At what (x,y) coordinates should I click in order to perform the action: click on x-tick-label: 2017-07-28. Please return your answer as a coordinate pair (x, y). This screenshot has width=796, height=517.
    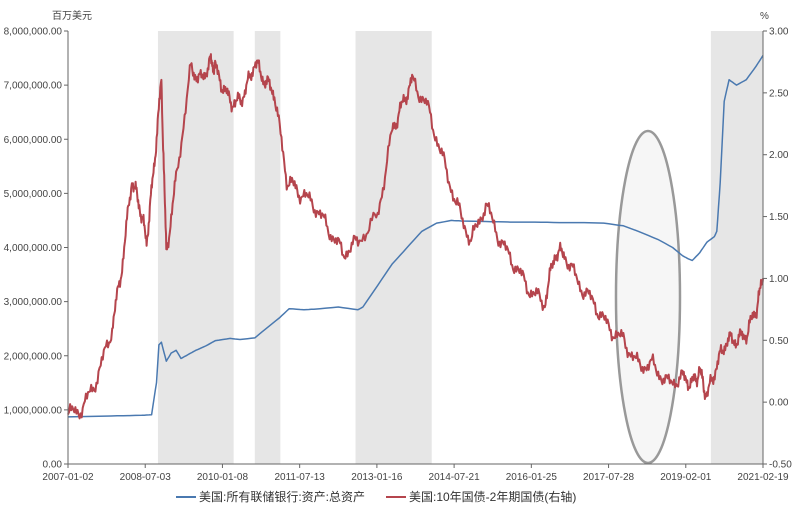
    Looking at the image, I should click on (609, 477).